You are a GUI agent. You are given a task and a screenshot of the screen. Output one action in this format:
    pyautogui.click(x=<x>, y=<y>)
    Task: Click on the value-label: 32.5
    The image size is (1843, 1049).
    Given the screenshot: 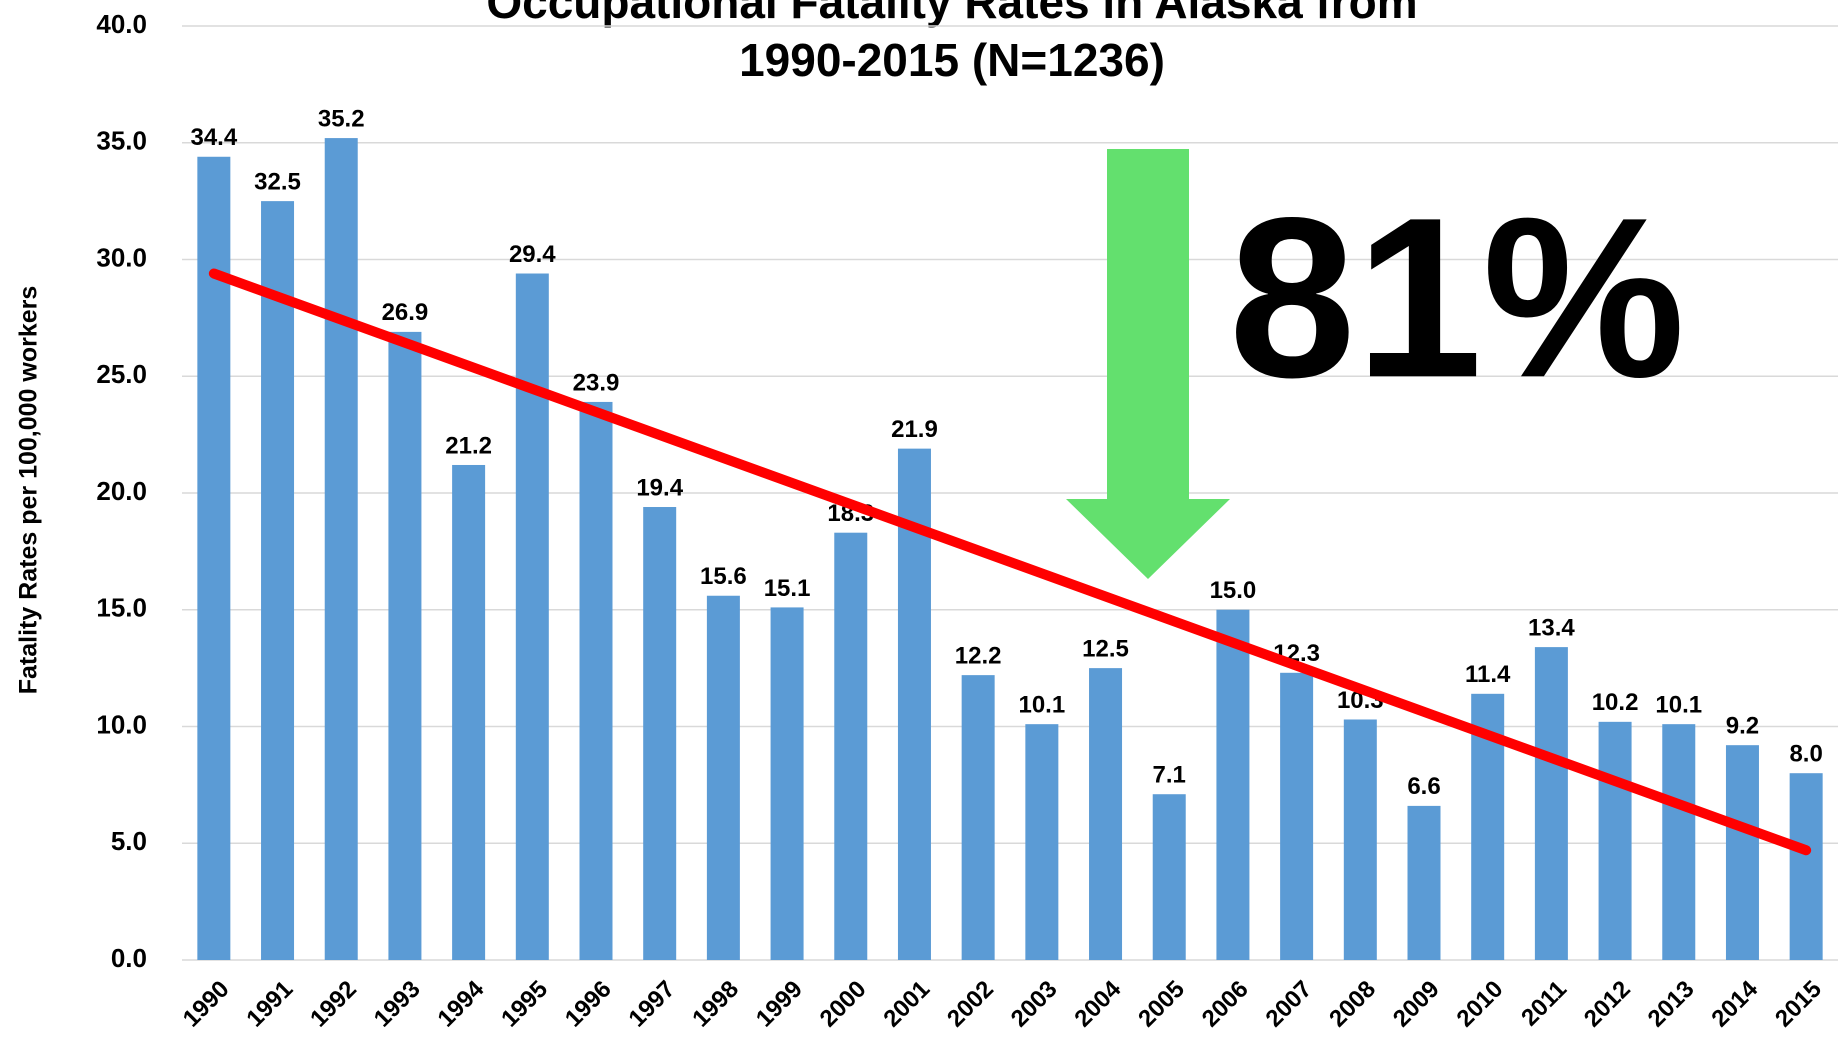 What is the action you would take?
    pyautogui.click(x=277, y=181)
    